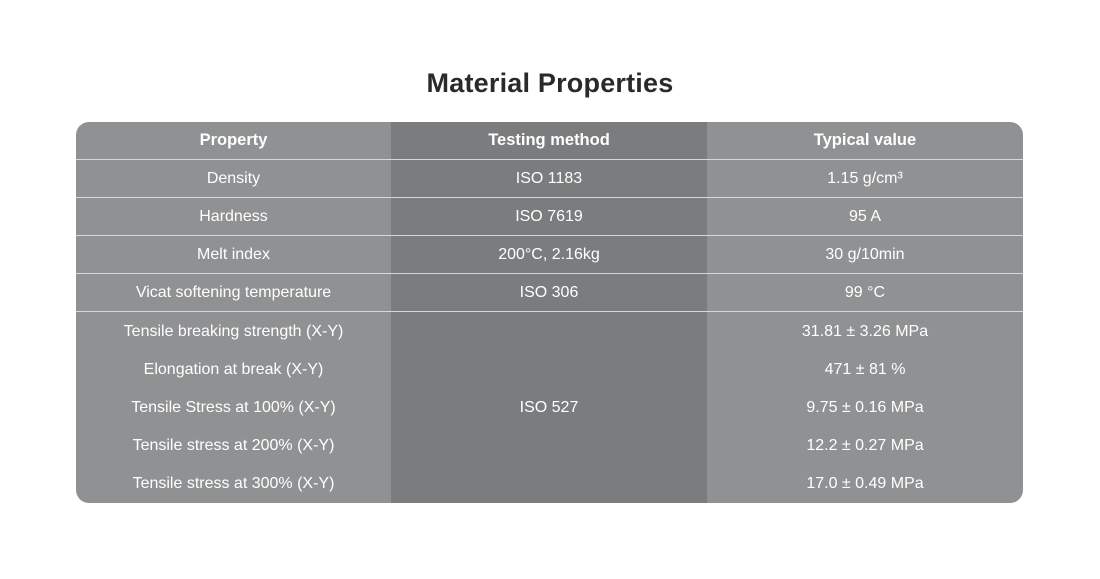 This screenshot has width=1100, height=579. Describe the element at coordinates (865, 140) in the screenshot. I see `header-typical-value: Typical value` at that location.